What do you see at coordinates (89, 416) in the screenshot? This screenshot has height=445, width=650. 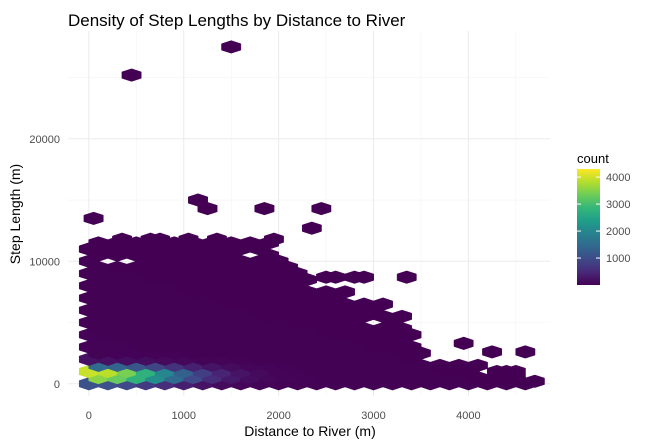 I see `x-tick-label: 0` at bounding box center [89, 416].